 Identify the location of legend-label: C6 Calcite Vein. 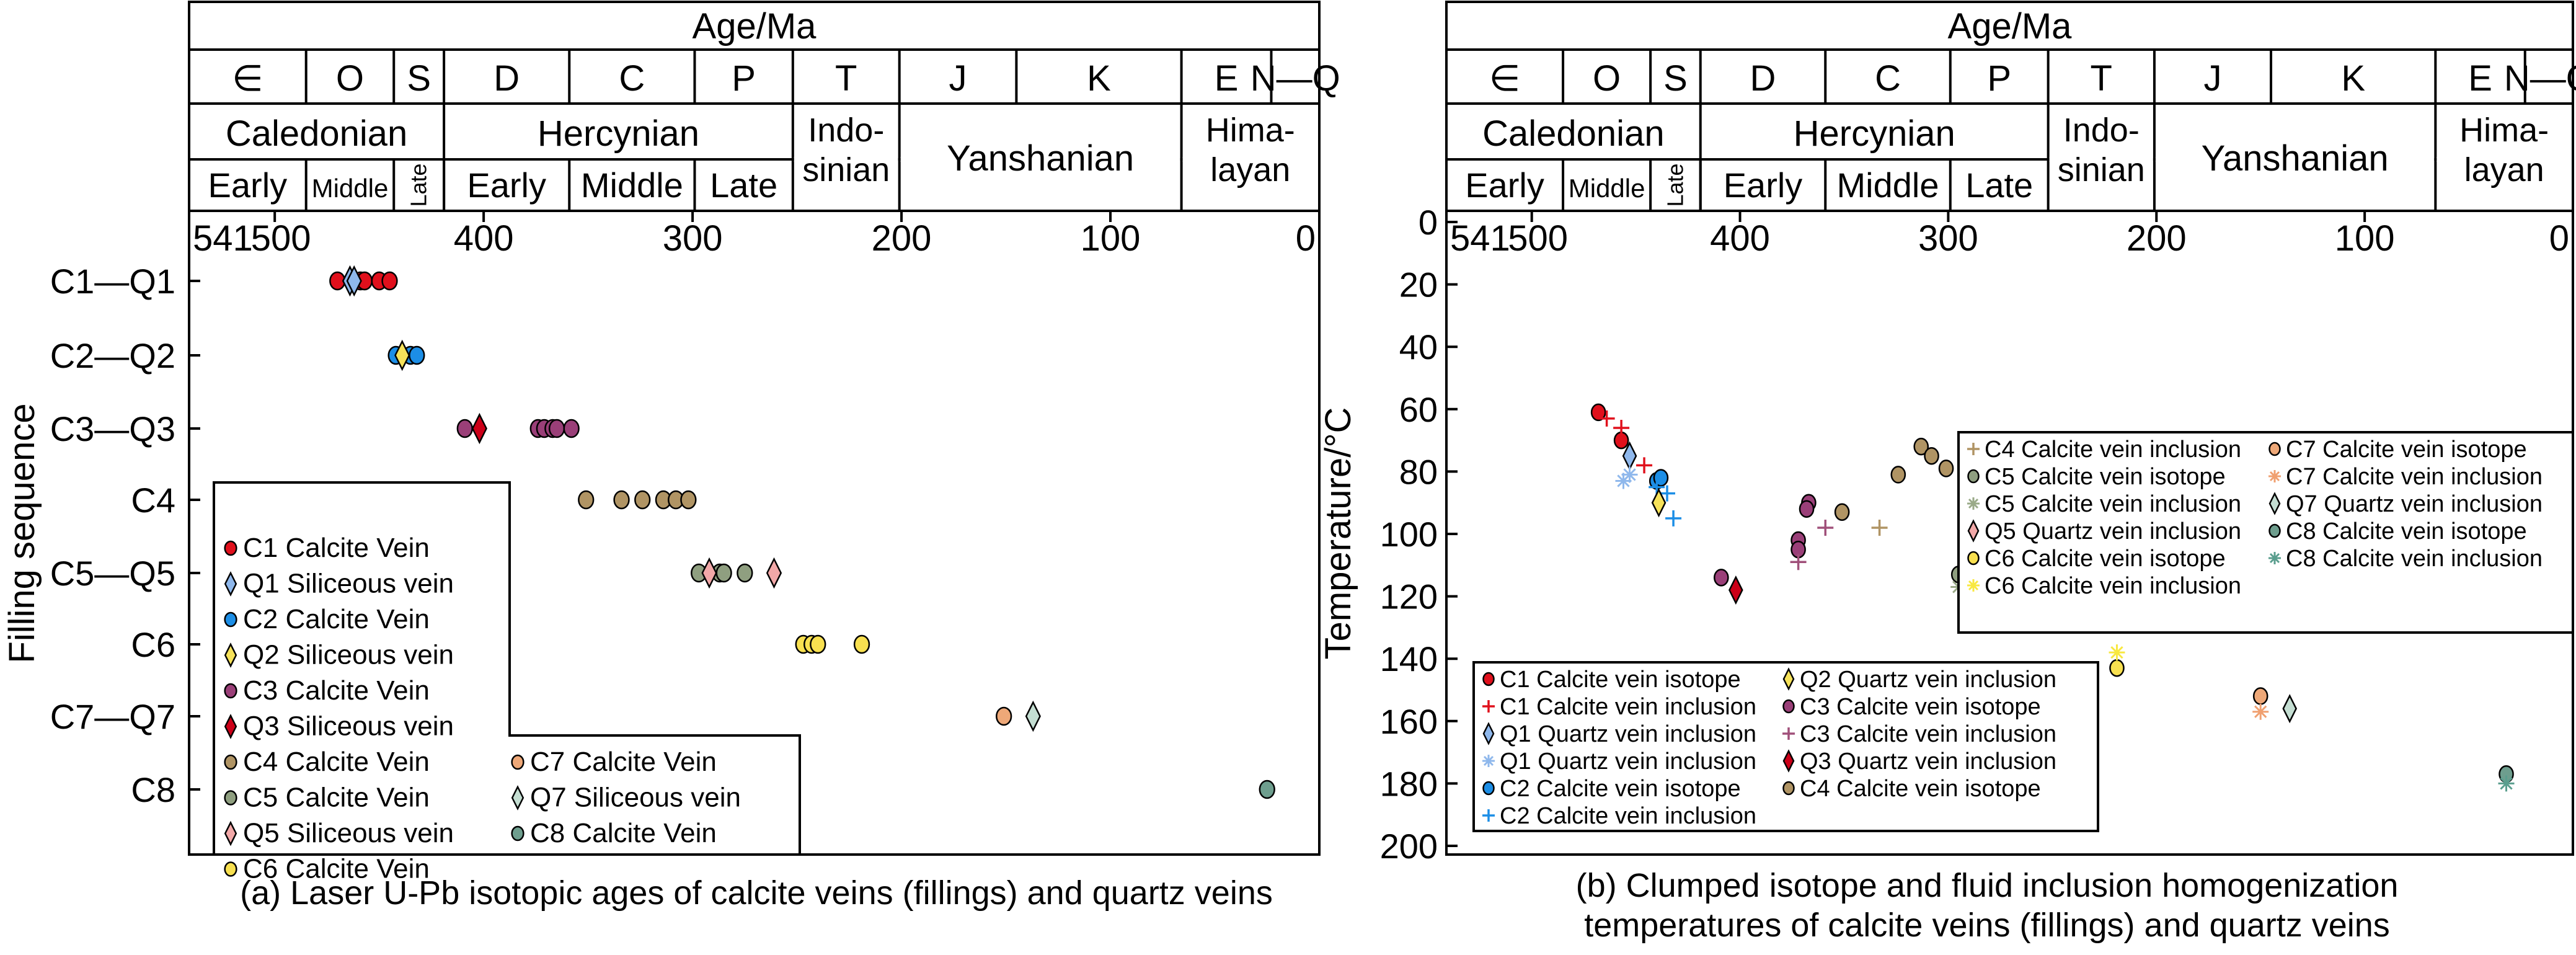
(337, 869).